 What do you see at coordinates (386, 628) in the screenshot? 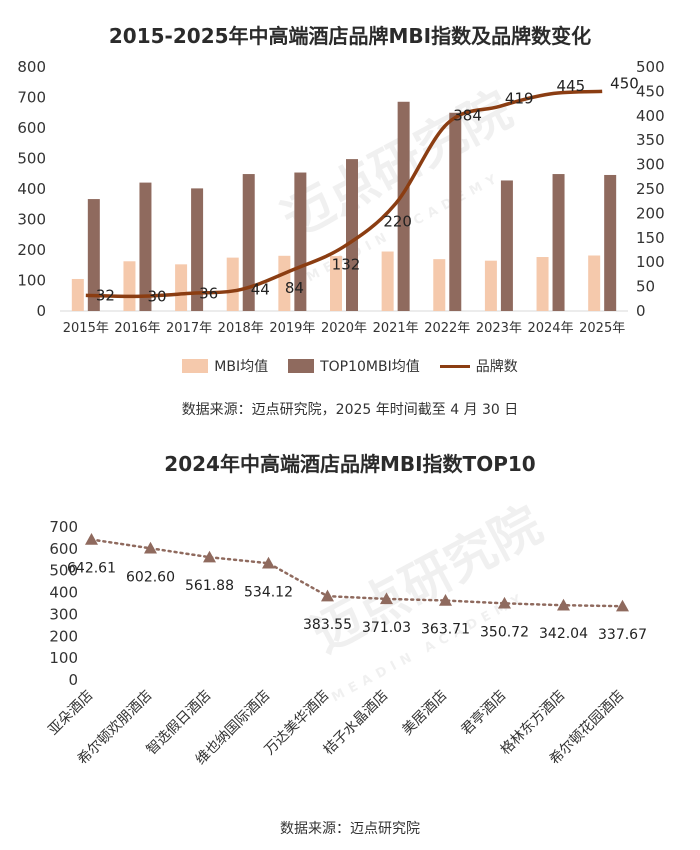
I see `point-data-label: 371.03` at bounding box center [386, 628].